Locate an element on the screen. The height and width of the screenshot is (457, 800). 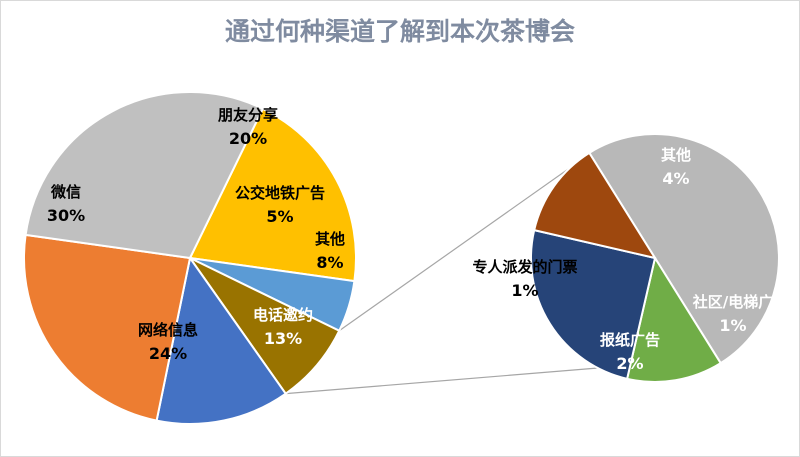
main-pie-label-name-2: 其他 is located at coordinates (330, 239).